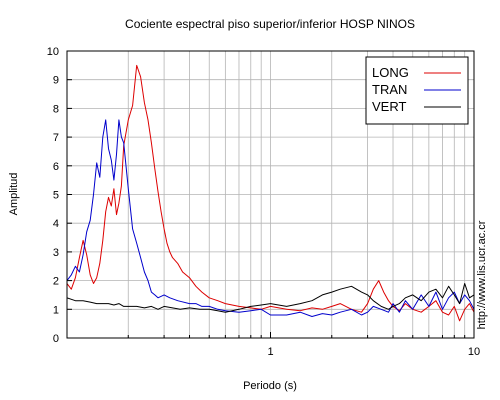 This screenshot has height=400, width=500. I want to click on y-tick-label: 5, so click(56, 196).